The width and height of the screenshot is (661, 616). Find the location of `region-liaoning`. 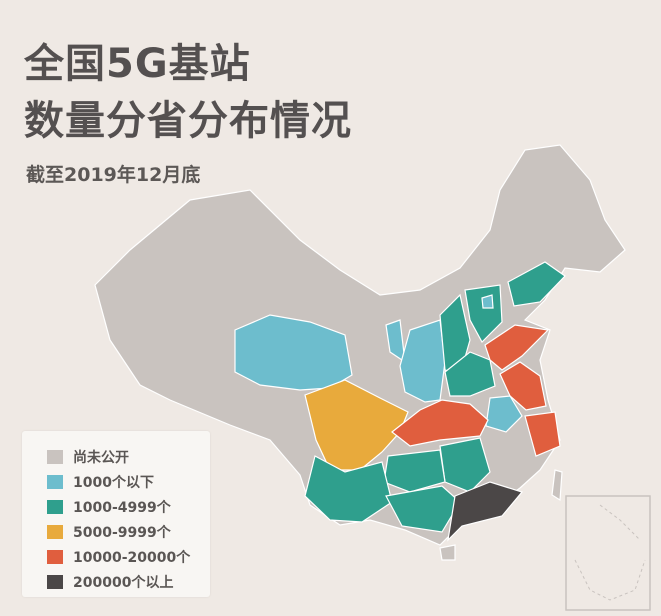

region-liaoning is located at coordinates (536, 284).